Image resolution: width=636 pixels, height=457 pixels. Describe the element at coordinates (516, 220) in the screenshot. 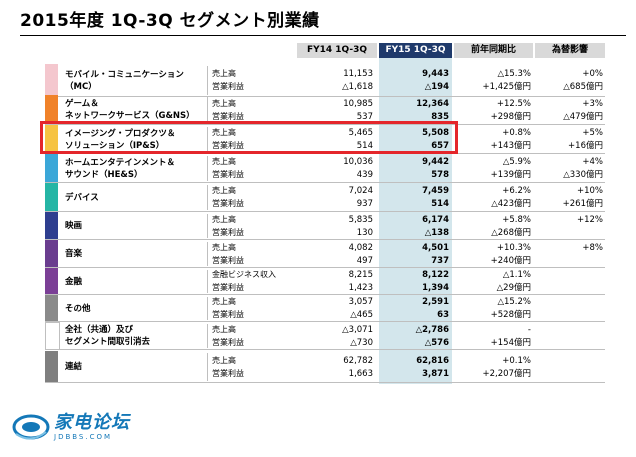

I see `yoy-value: +5.8%` at that location.